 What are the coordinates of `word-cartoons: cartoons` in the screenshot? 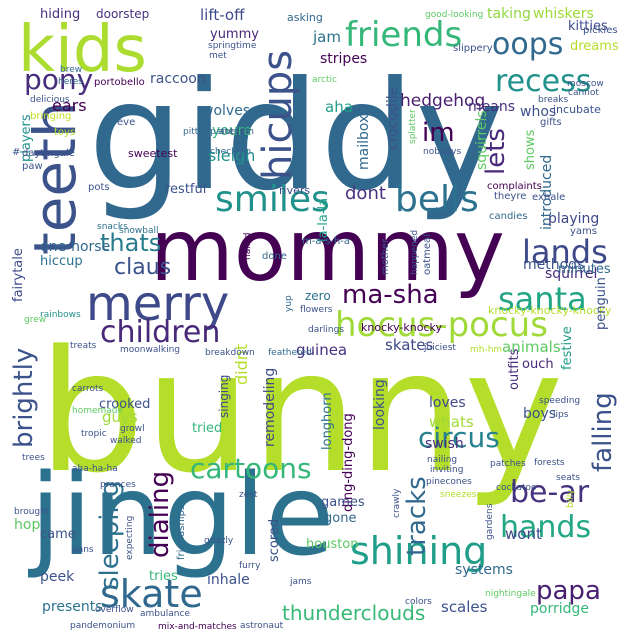 It's located at (251, 468).